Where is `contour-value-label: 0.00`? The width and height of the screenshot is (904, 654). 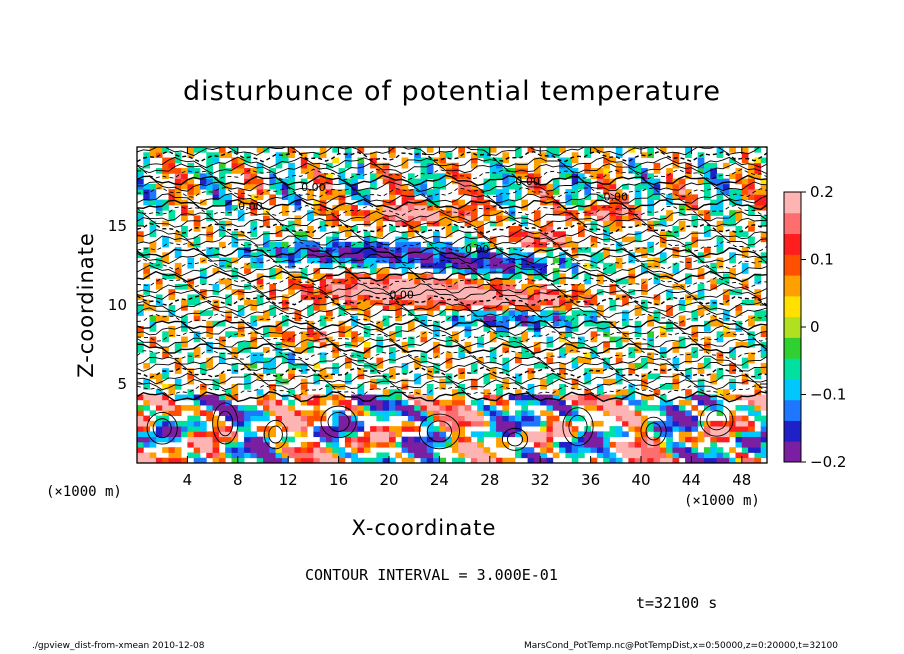
contour-value-label: 0.00 is located at coordinates (250, 206).